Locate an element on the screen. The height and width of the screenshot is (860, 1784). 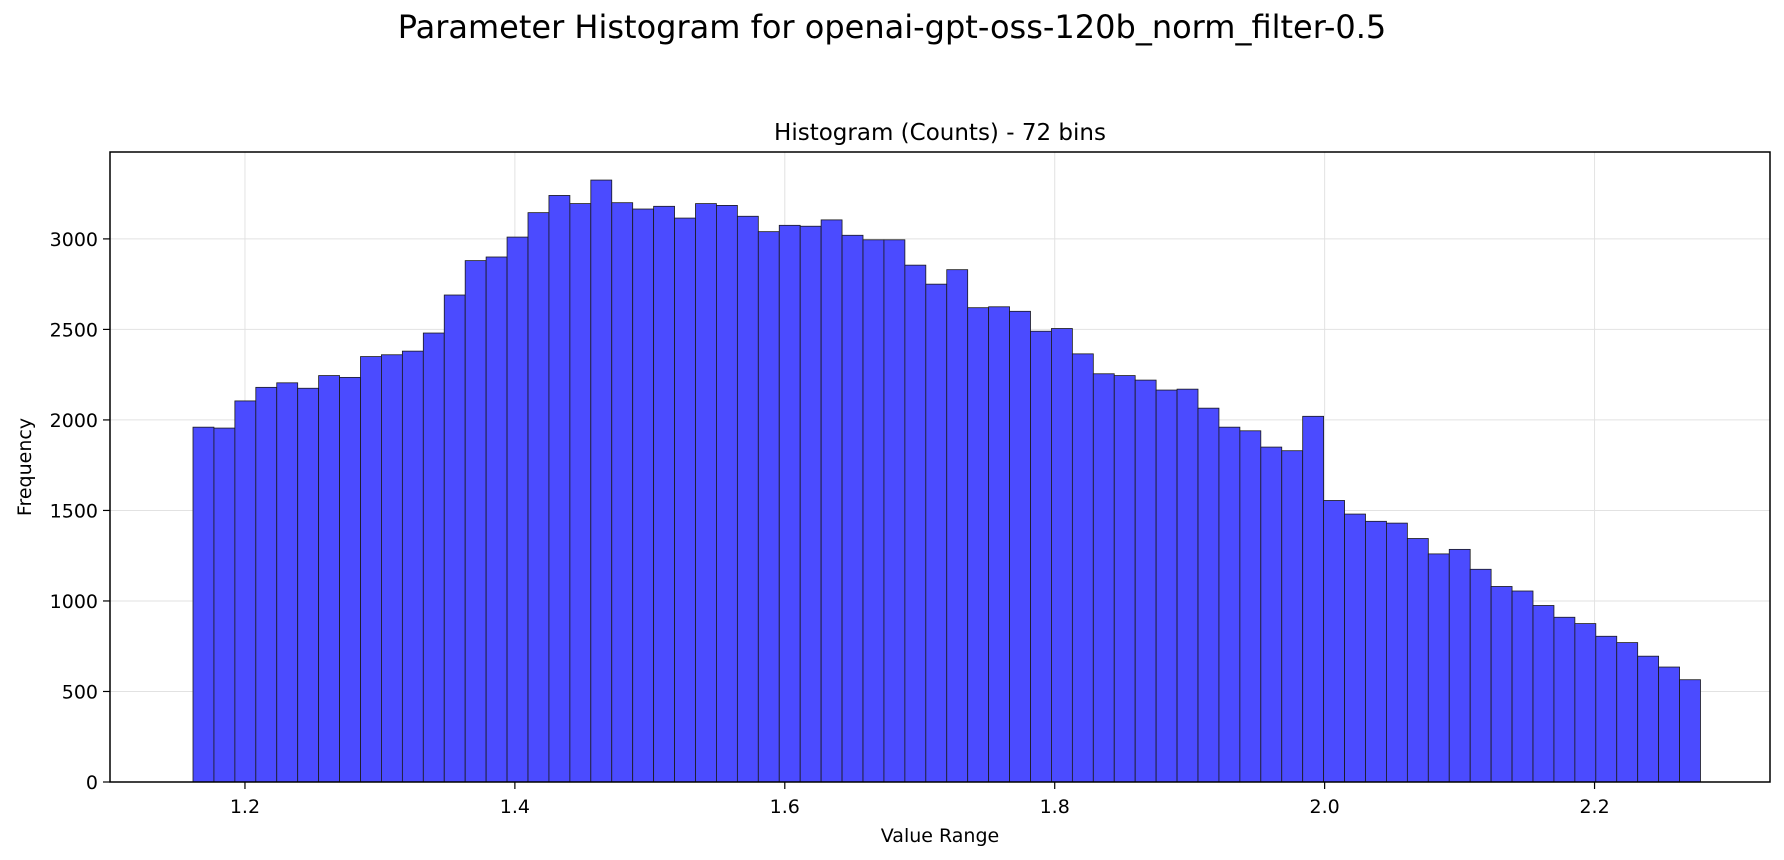
x-tick-label: 2.2 is located at coordinates (1594, 807).